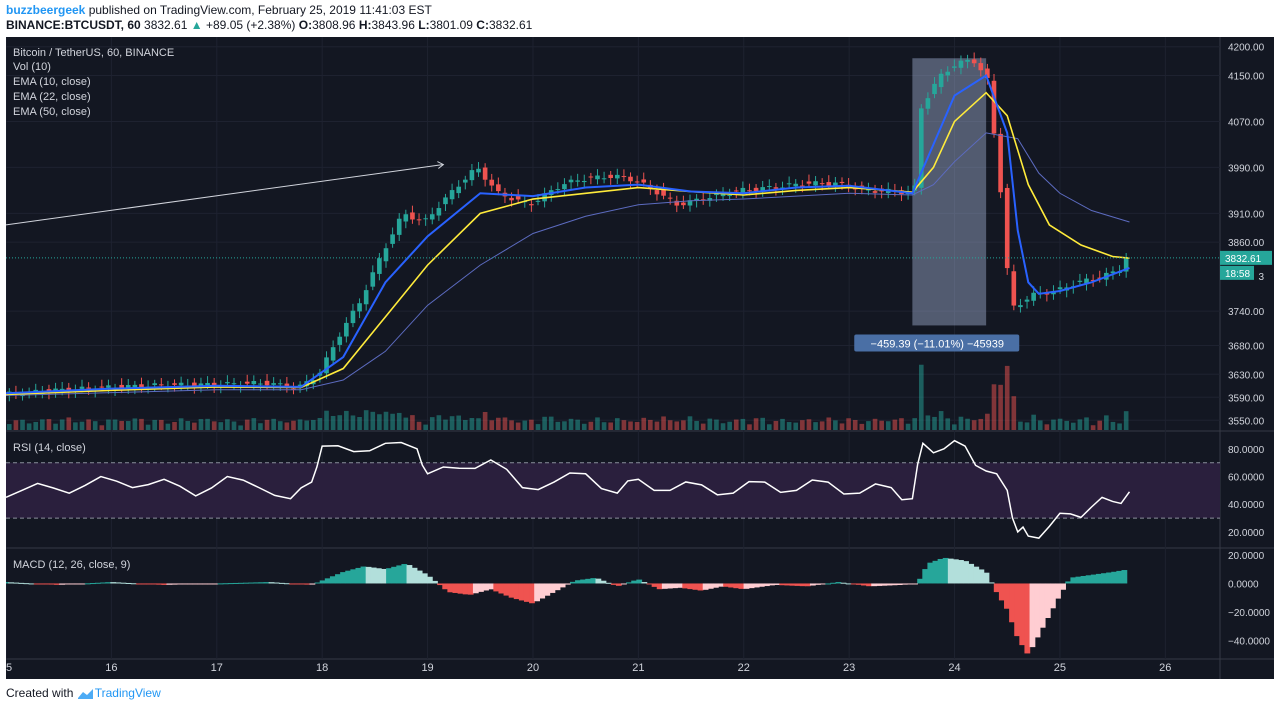 This screenshot has width=1280, height=708. Describe the element at coordinates (1246, 243) in the screenshot. I see `y-tick-label: 3860.00` at that location.